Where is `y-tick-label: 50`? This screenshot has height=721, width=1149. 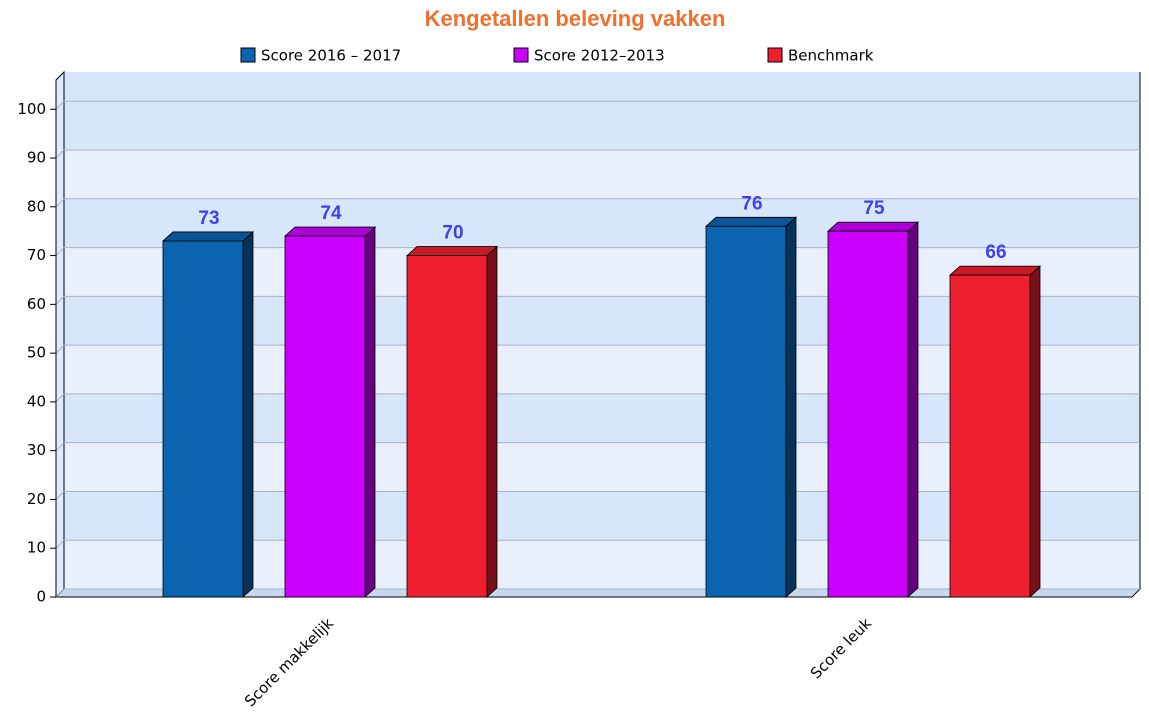
y-tick-label: 50 is located at coordinates (36, 353).